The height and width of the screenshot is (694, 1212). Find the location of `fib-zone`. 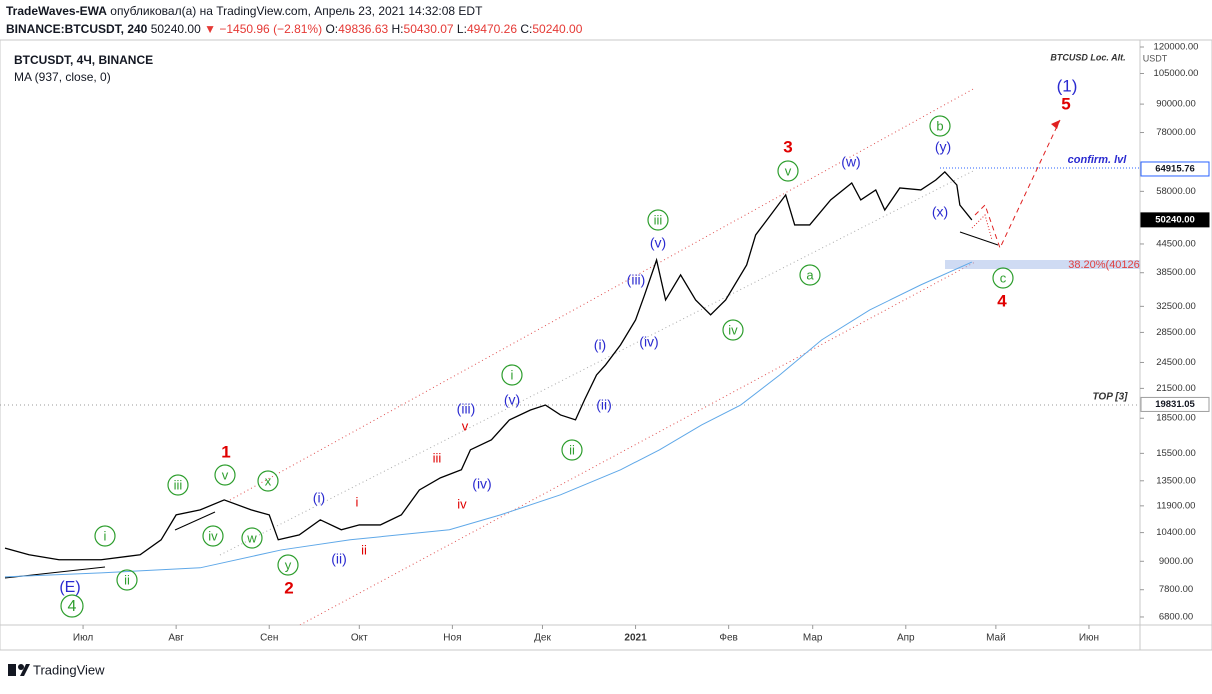

fib-zone is located at coordinates (1042, 264).